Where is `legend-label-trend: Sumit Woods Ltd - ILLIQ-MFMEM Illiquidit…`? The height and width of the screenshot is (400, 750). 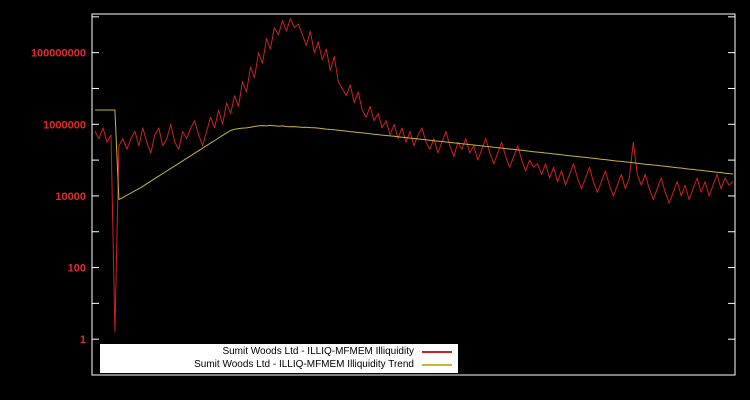
legend-label-trend: Sumit Woods Ltd - ILLIQ-MFMEM Illiquidit… is located at coordinates (304, 364).